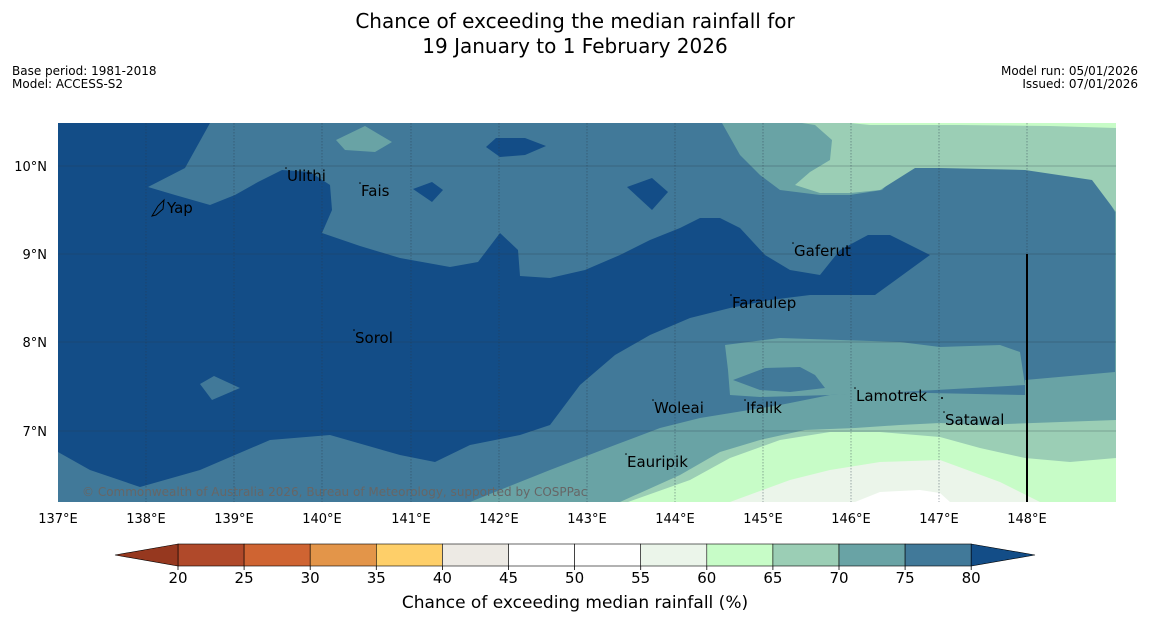 The height and width of the screenshot is (644, 1150). I want to click on place-label-lamotrek: Lamotrek, so click(891, 396).